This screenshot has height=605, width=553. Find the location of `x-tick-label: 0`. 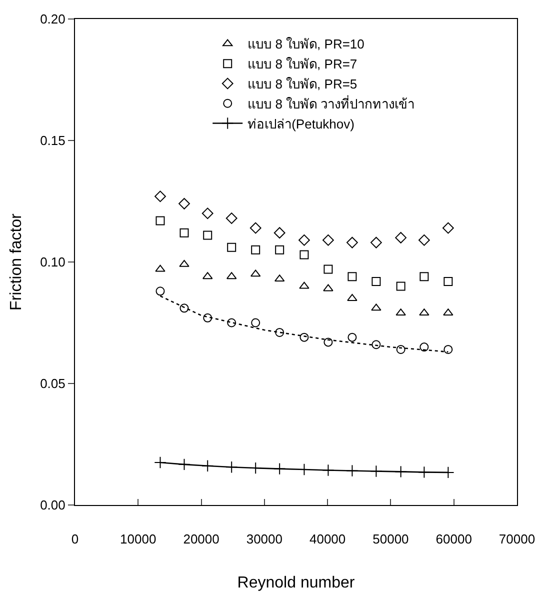

x-tick-label: 0 is located at coordinates (75, 539).